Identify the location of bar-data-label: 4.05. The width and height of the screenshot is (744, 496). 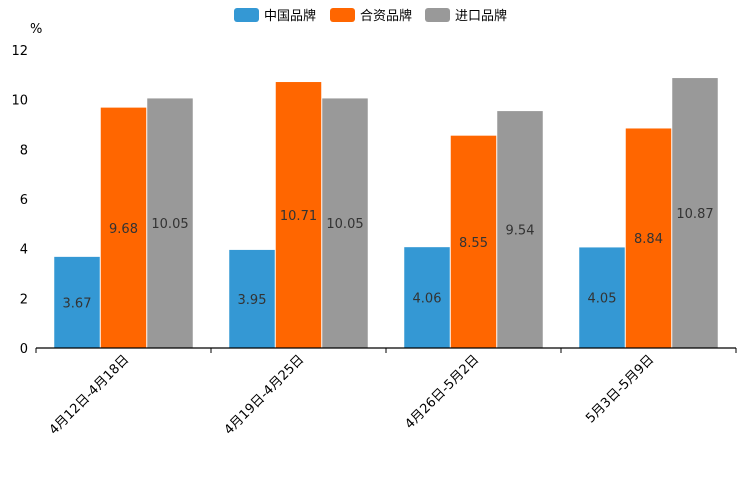
(602, 299).